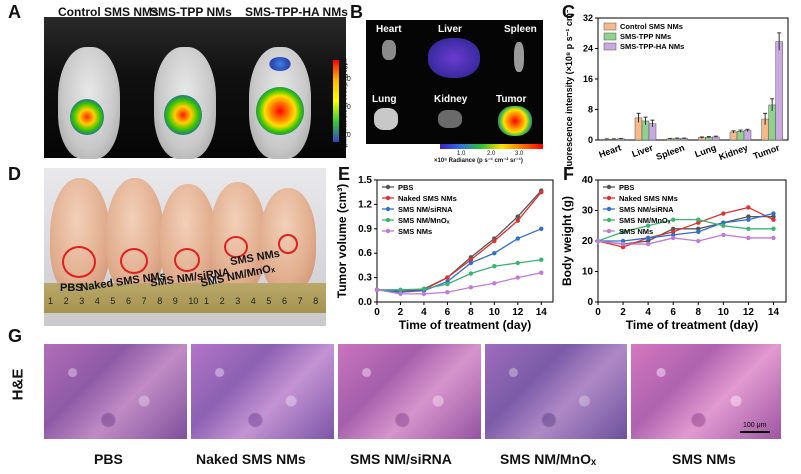  Describe the element at coordinates (185, 298) in the screenshot. I see `ruler` at that location.